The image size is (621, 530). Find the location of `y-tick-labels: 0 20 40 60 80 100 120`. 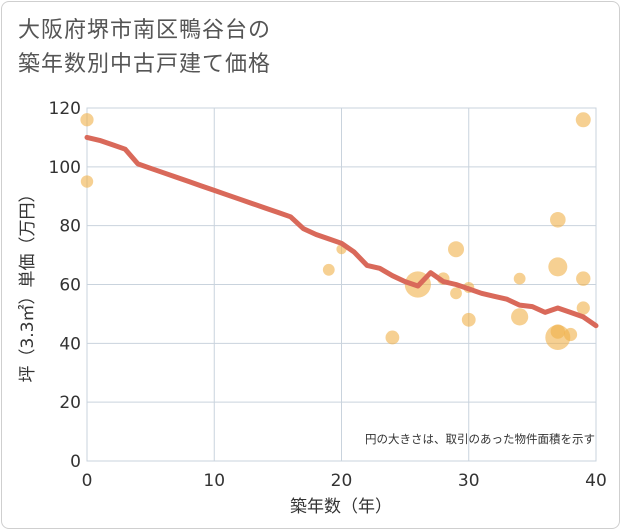

y-tick-labels: 0 20 40 60 80 100 120 is located at coordinates (65, 285).